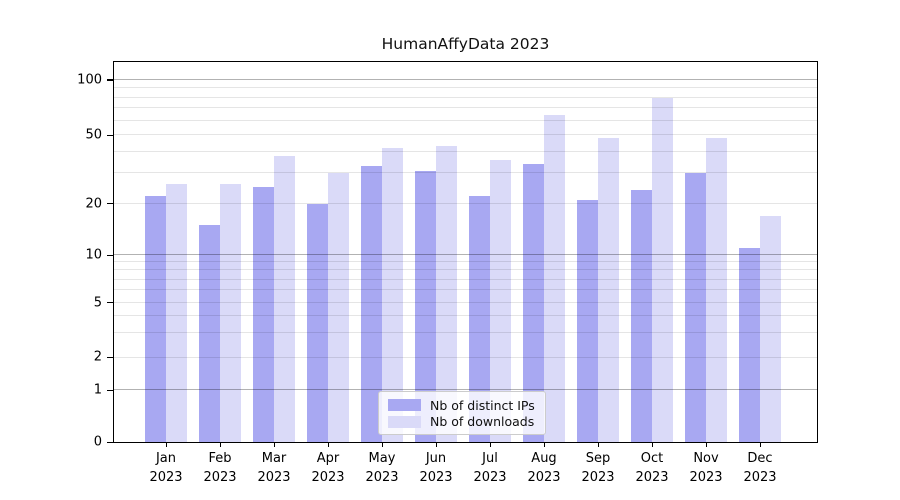 This screenshot has width=900, height=500. What do you see at coordinates (437, 445) in the screenshot?
I see `x-tick-mark-jun` at bounding box center [437, 445].